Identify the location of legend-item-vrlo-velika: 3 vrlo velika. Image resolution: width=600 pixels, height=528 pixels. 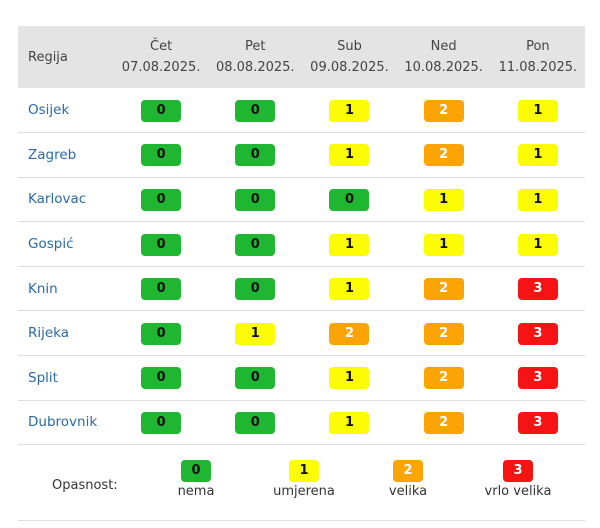
(518, 479).